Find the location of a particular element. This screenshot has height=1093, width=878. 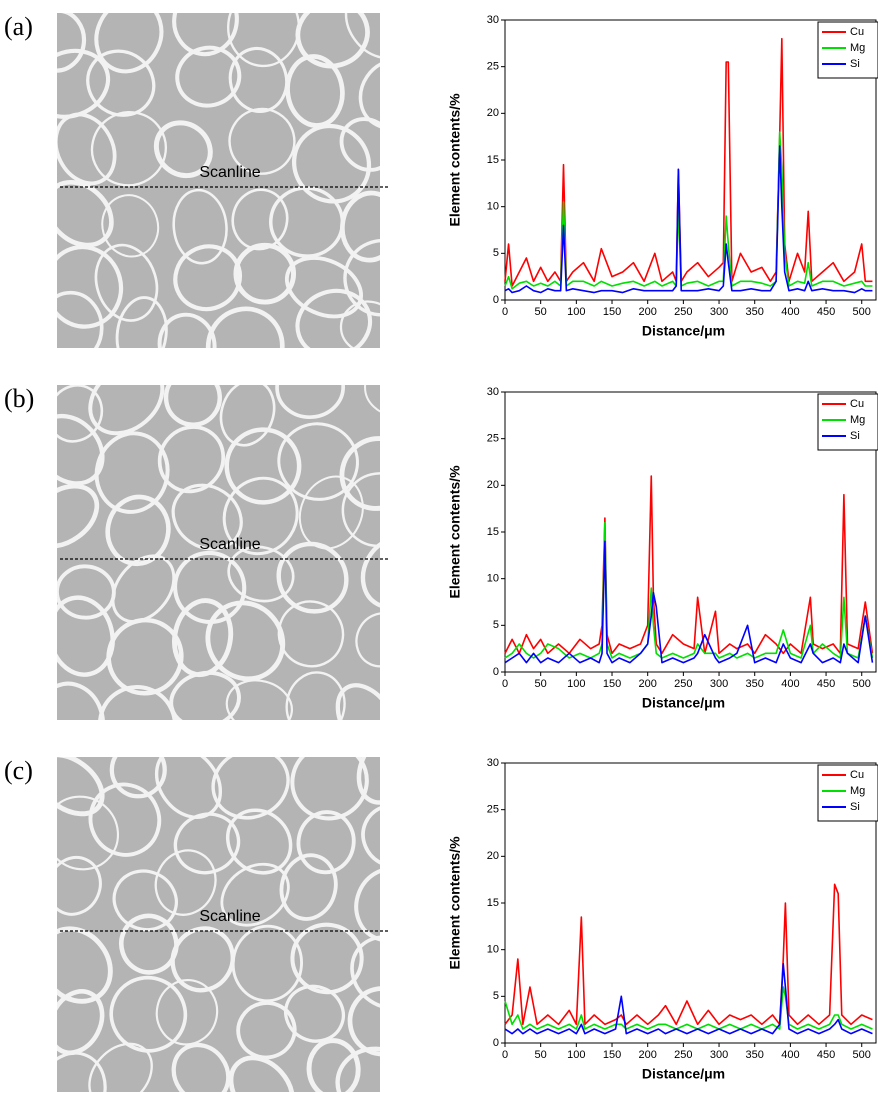

panel-label: (a) is located at coordinates (18, 26).